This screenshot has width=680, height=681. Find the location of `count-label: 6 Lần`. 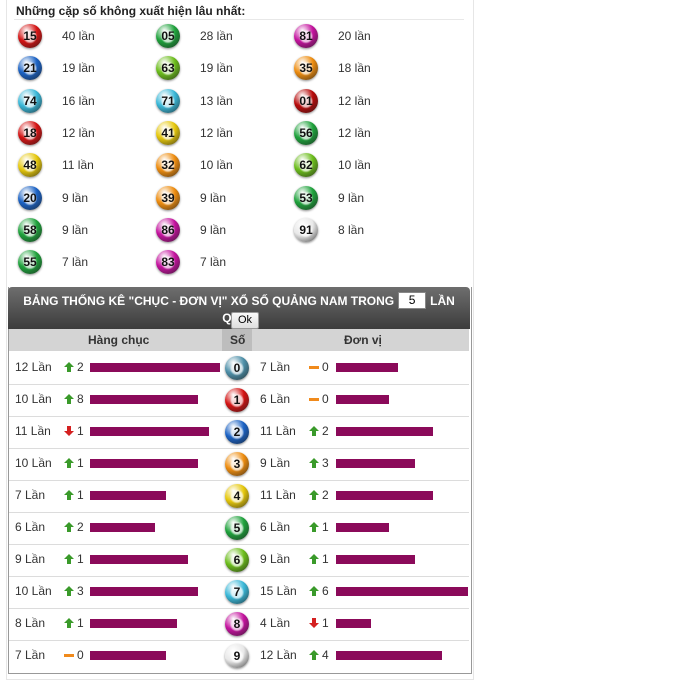

count-label: 6 Lần is located at coordinates (30, 527).